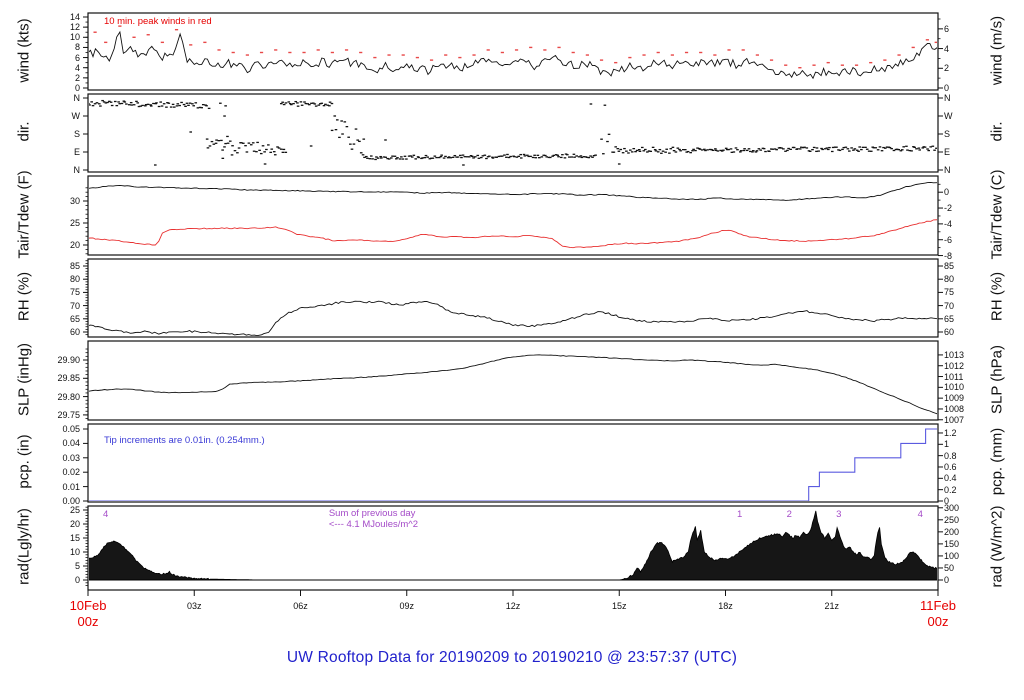 The width and height of the screenshot is (1024, 700). What do you see at coordinates (513, 545) in the screenshot?
I see `rad-area` at bounding box center [513, 545].